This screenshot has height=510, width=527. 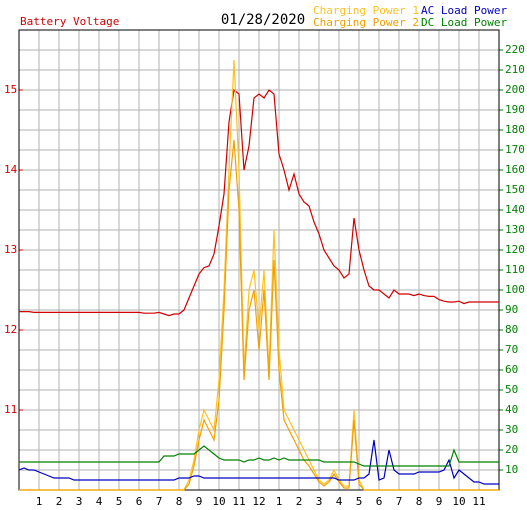 I want to click on y2-tick-label: 10, so click(x=511, y=469).